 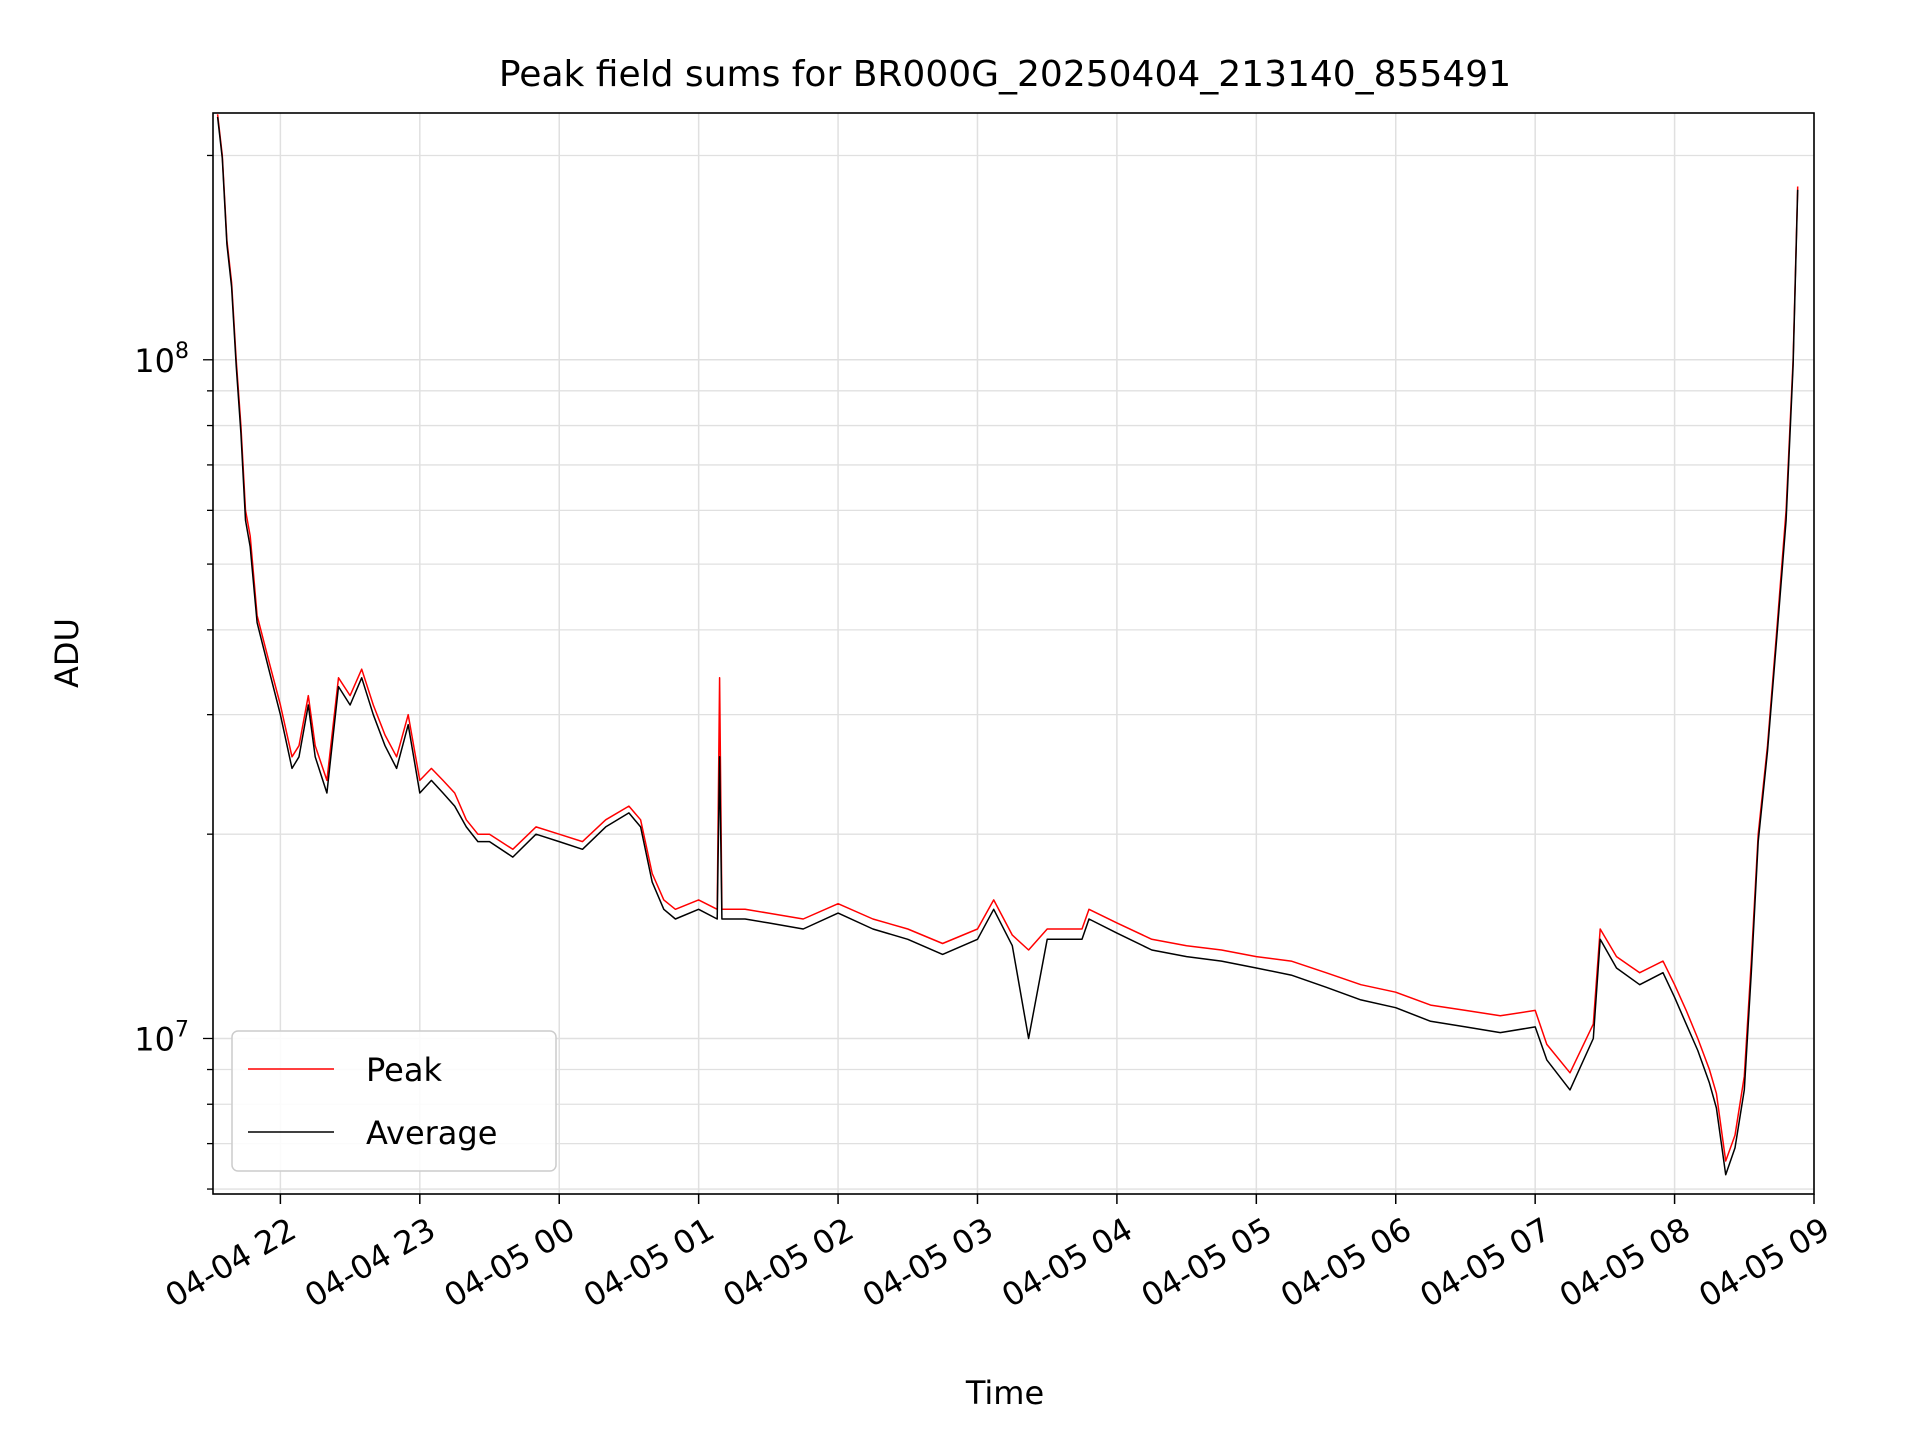 What do you see at coordinates (161, 359) in the screenshot?
I see `y-tick-label: 108` at bounding box center [161, 359].